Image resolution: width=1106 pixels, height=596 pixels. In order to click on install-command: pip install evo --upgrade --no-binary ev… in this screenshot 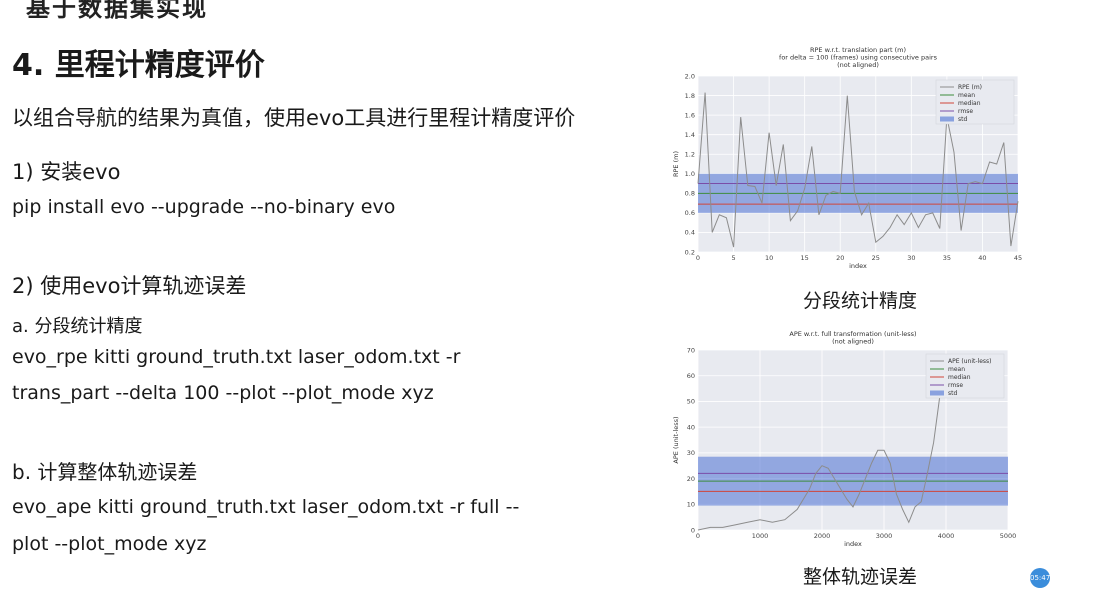, I will do `click(204, 207)`.